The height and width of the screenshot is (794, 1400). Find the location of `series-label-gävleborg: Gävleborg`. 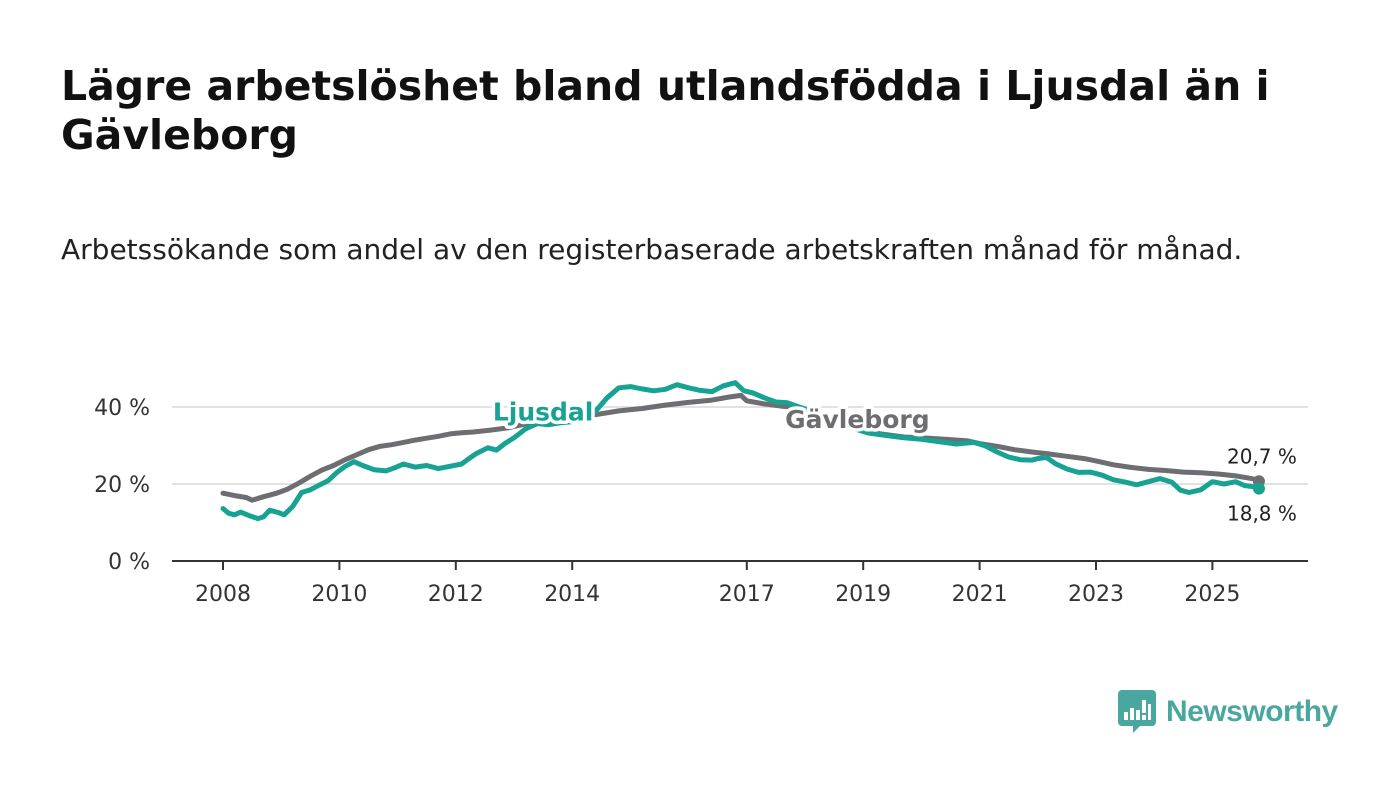

series-label-gävleborg: Gävleborg is located at coordinates (857, 419).